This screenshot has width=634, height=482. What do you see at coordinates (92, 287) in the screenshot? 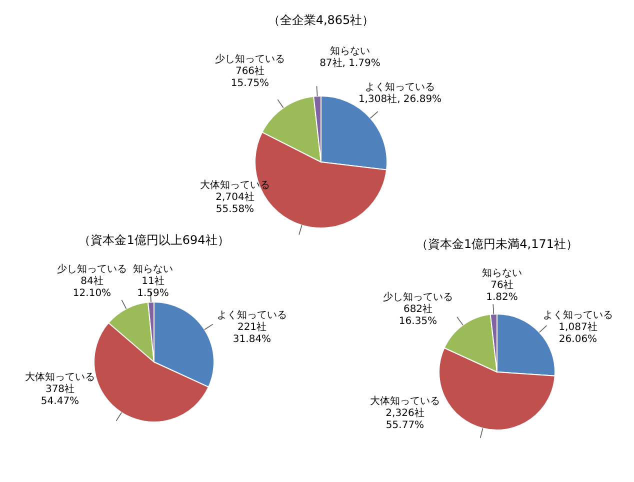
I see `data-label: 84社 12.10%` at bounding box center [92, 287].